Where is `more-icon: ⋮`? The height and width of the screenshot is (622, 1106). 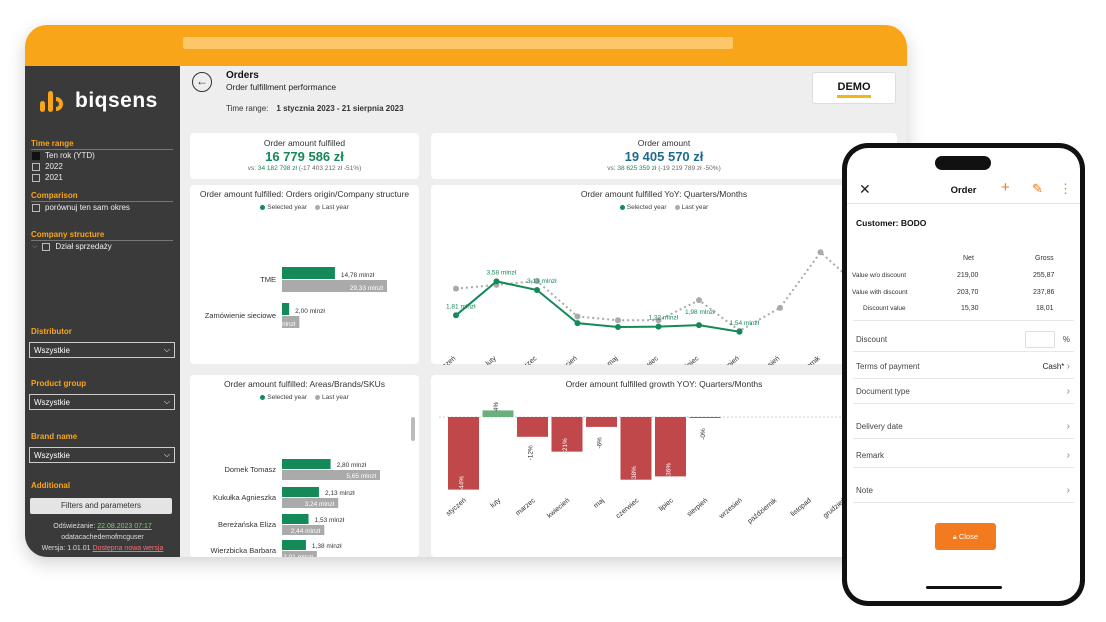 more-icon: ⋮ is located at coordinates (1065, 188).